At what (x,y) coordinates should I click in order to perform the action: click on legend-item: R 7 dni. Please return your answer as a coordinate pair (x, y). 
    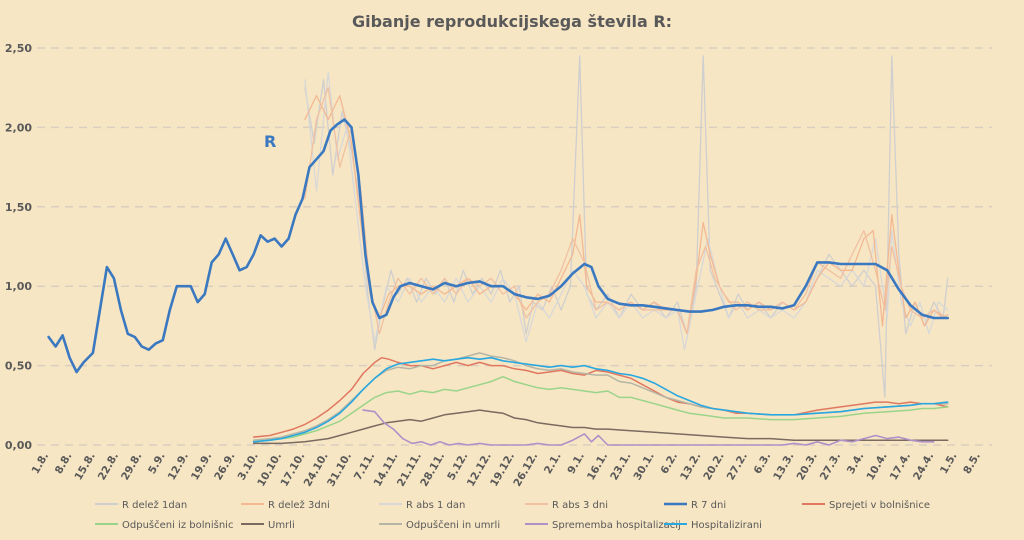
    Looking at the image, I should click on (695, 505).